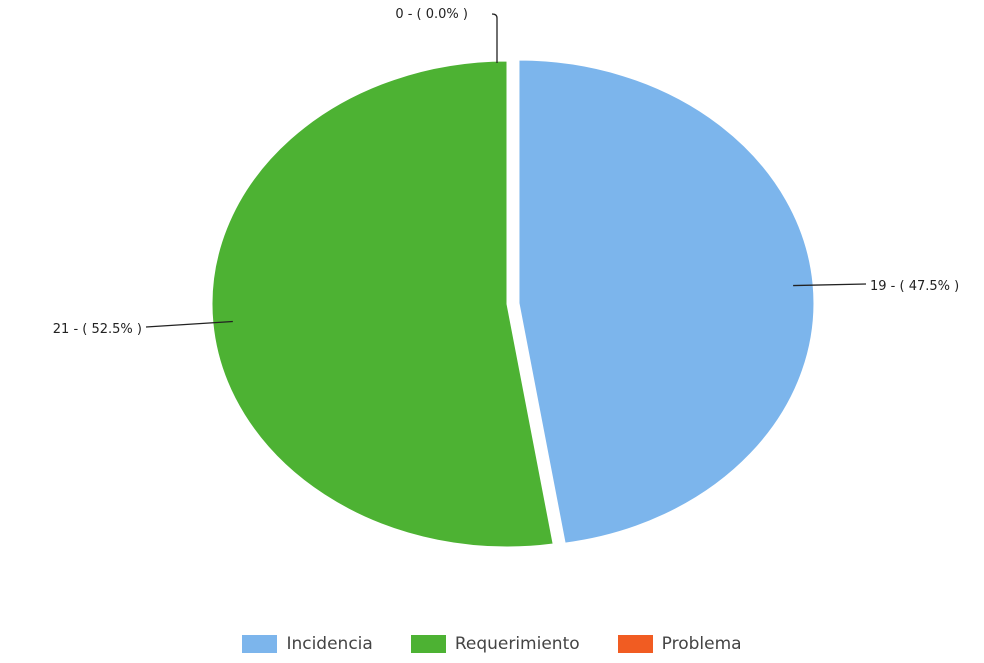 The height and width of the screenshot is (663, 984). Describe the element at coordinates (431, 14) in the screenshot. I see `data-label-problema: 0 - ( 0.0% )` at that location.